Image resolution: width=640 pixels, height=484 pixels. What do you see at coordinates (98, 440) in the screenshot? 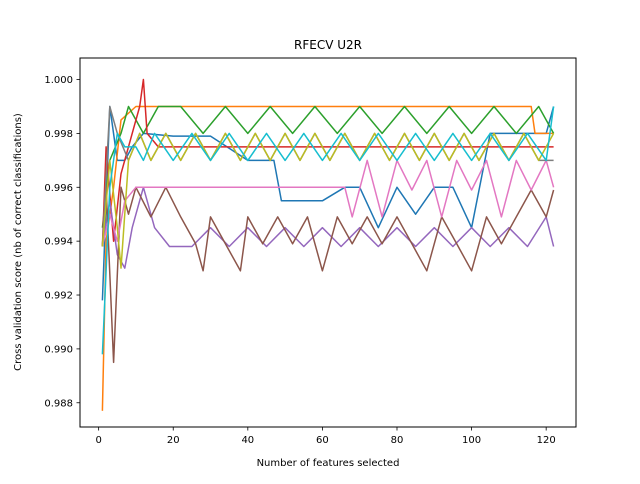
I see `x-tick-label: 0` at bounding box center [98, 440].